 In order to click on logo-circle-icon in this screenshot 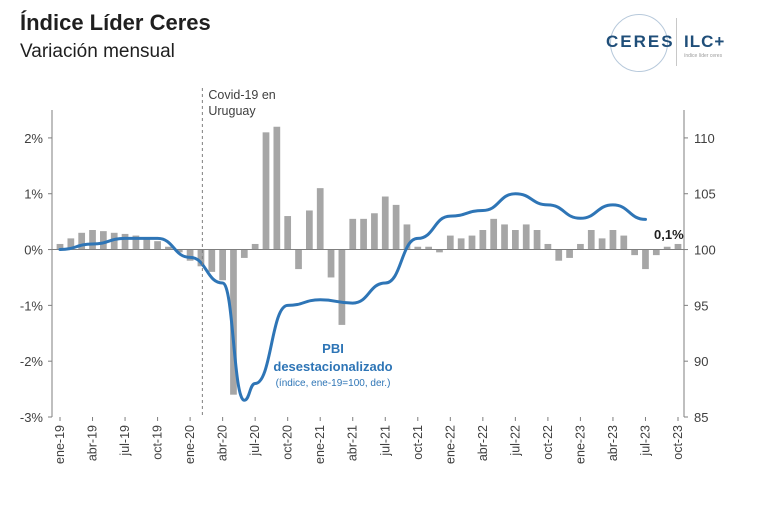, I will do `click(639, 43)`.